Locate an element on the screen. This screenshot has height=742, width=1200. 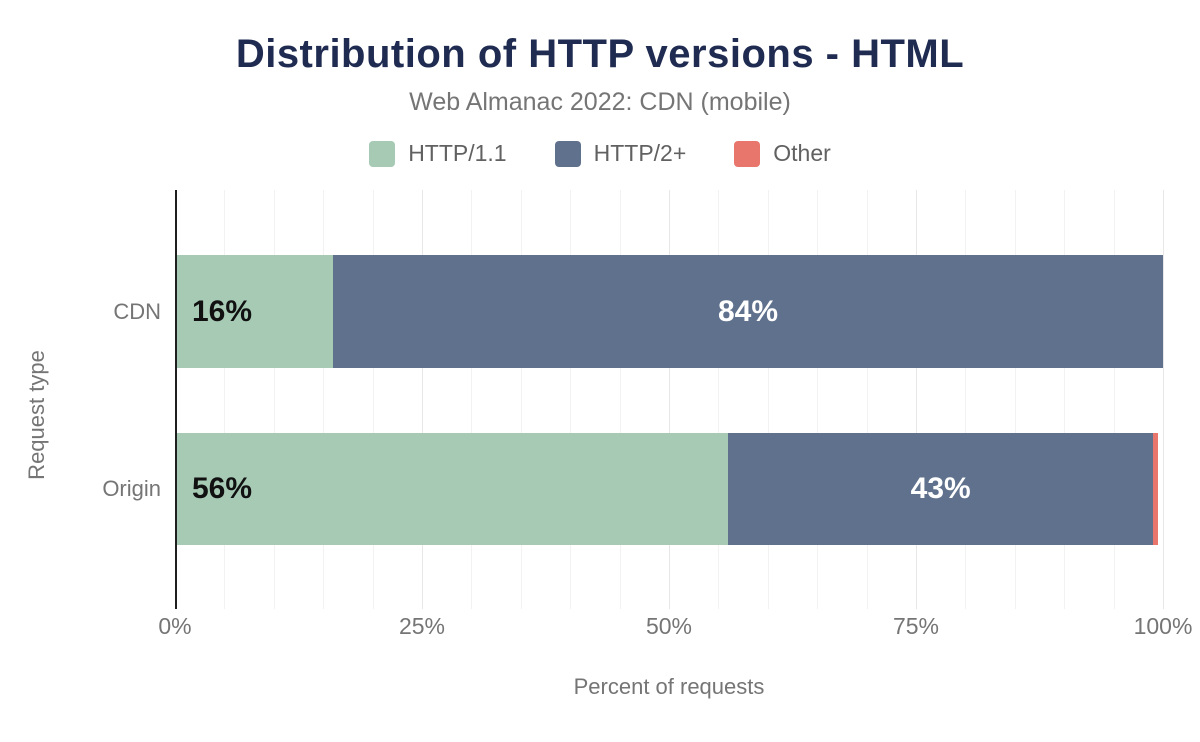
legend-item-http2: HTTP/2+ is located at coordinates (620, 153).